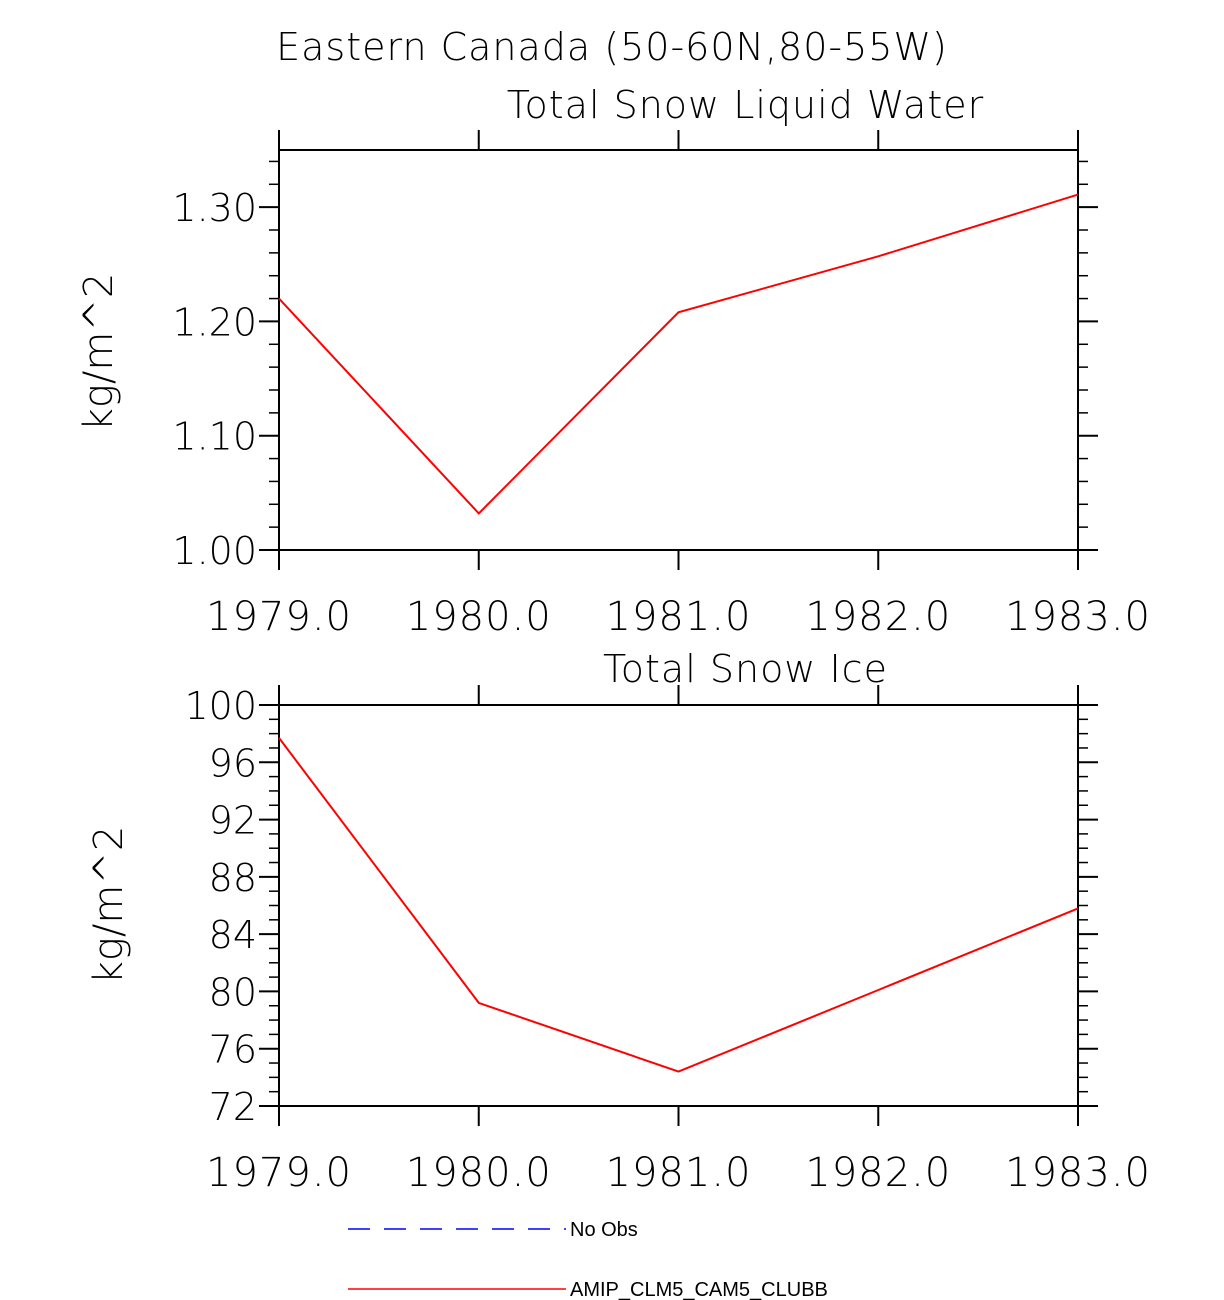  Describe the element at coordinates (745, 105) in the screenshot. I see `panel-title: Total Snow Liquid Water` at that location.